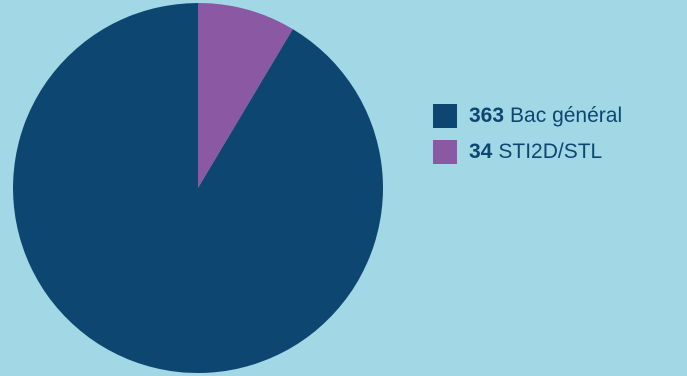 This screenshot has height=376, width=687. What do you see at coordinates (566, 115) in the screenshot?
I see `legend-label-bac-general: Bac général` at bounding box center [566, 115].